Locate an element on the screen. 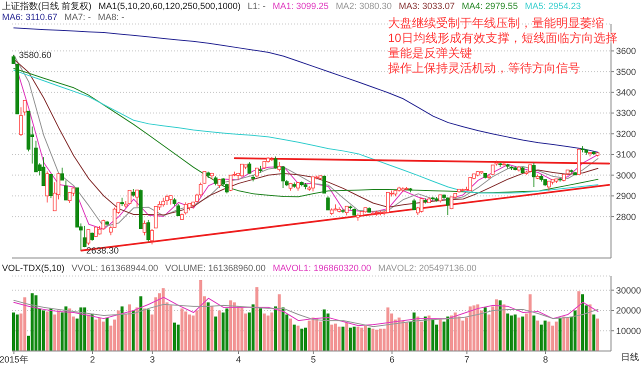 This screenshot has width=643, height=365. annotation: 大盘继续受制于年线压制，量能明显萎缩 is located at coordinates (496, 23).